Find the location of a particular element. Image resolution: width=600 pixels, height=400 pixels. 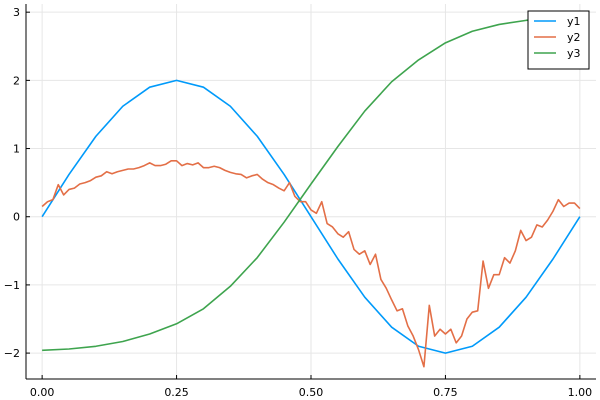

x-tick-label: 1.00 is located at coordinates (580, 392).